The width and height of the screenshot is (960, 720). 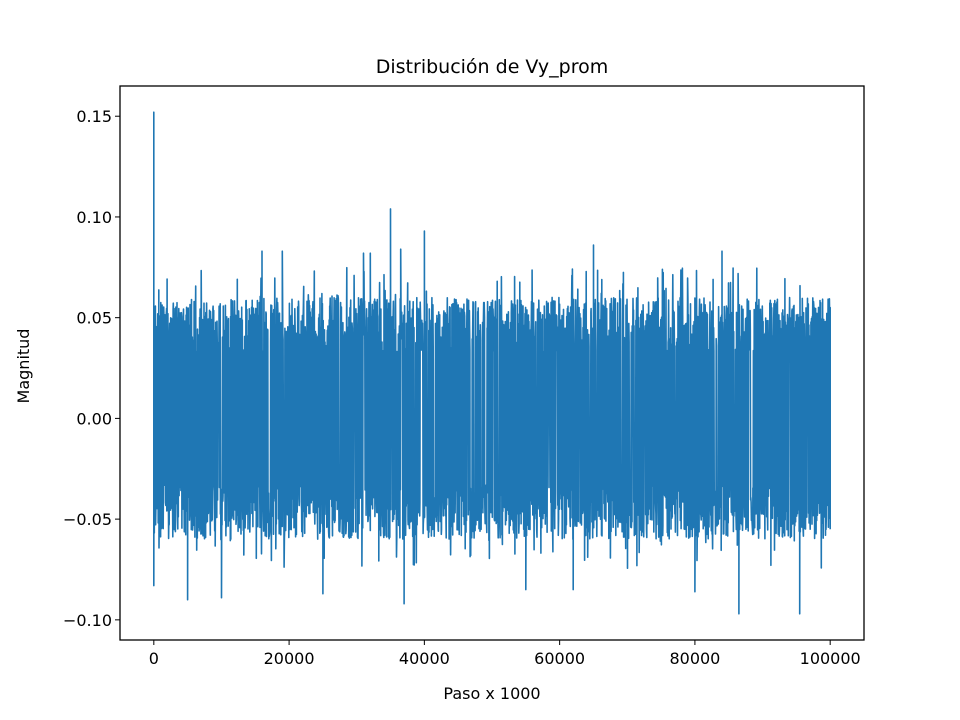 I want to click on x-tick-label: 60000, so click(x=559, y=658).